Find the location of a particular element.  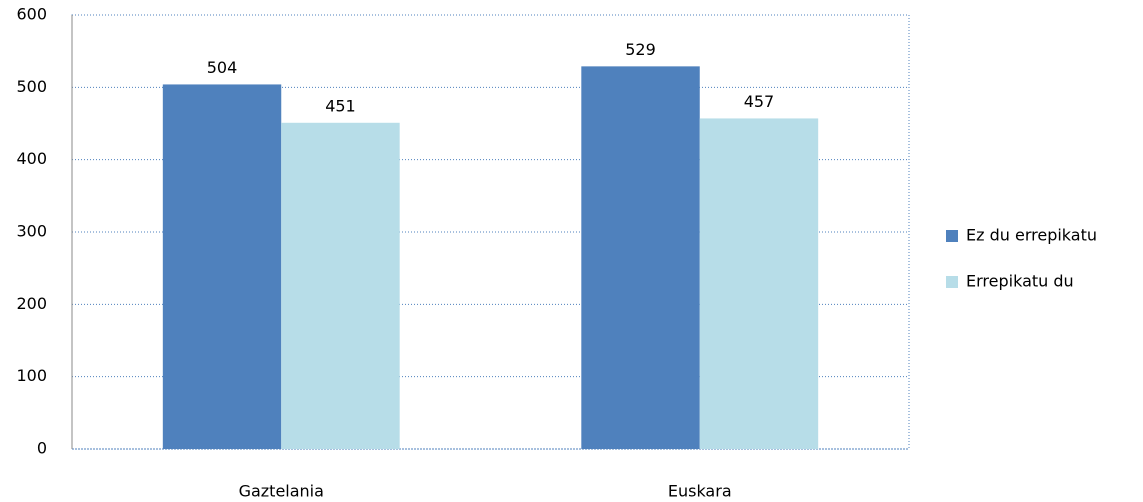

legend-label: Errepikatu du is located at coordinates (1020, 281).